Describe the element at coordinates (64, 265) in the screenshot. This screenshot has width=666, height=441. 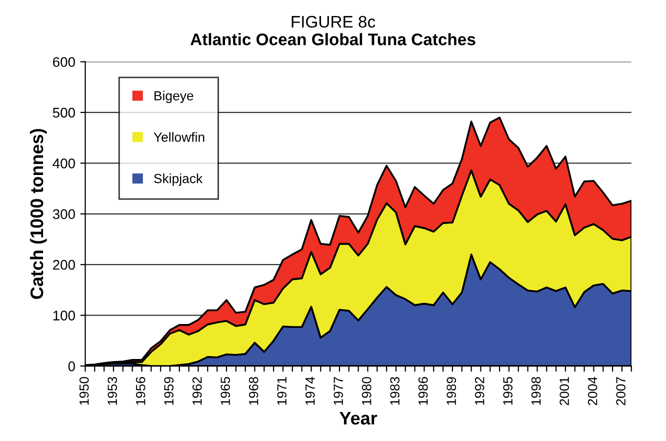
I see `y-tick-label: 200` at that location.